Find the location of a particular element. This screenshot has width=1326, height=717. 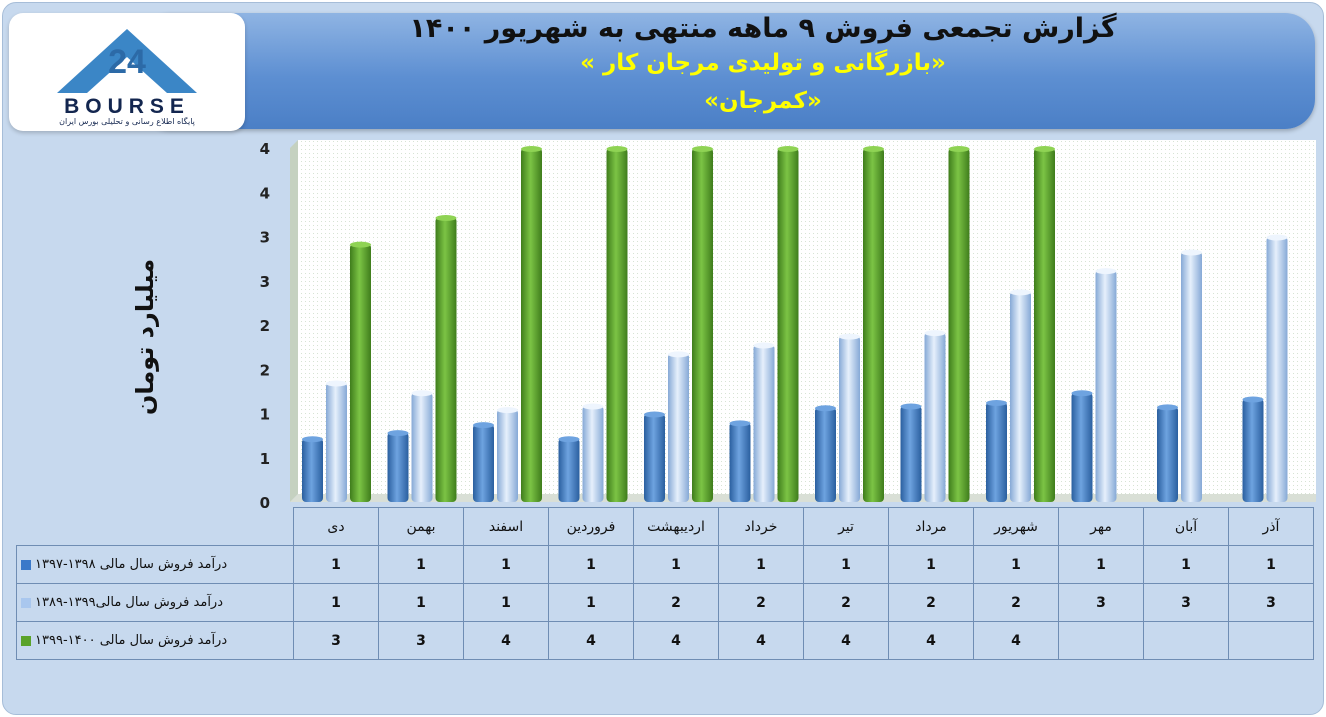

category-label: اردیبهشت is located at coordinates (676, 526).